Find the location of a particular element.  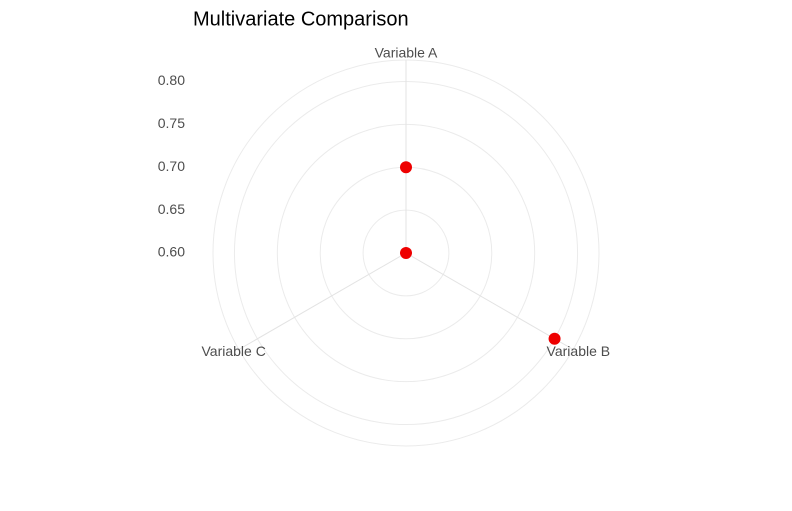

chart-title: Multivariate Comparison is located at coordinates (301, 19).